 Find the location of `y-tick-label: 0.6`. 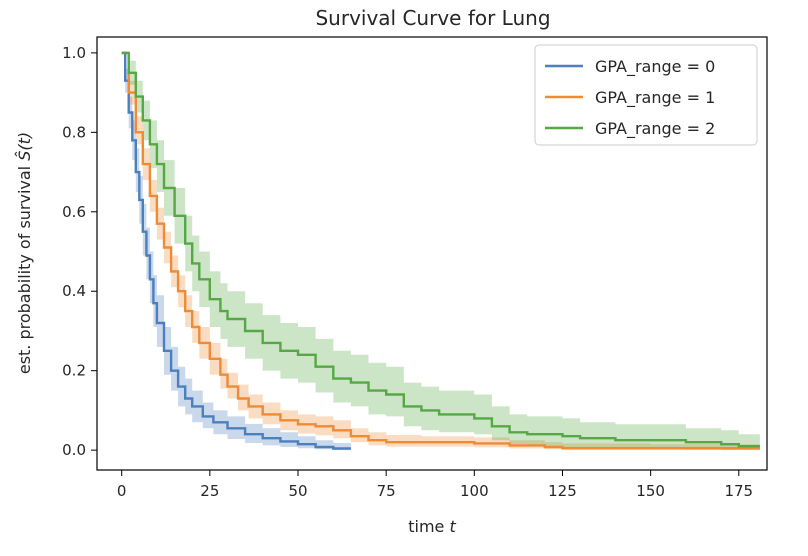

y-tick-label: 0.6 is located at coordinates (74, 212).